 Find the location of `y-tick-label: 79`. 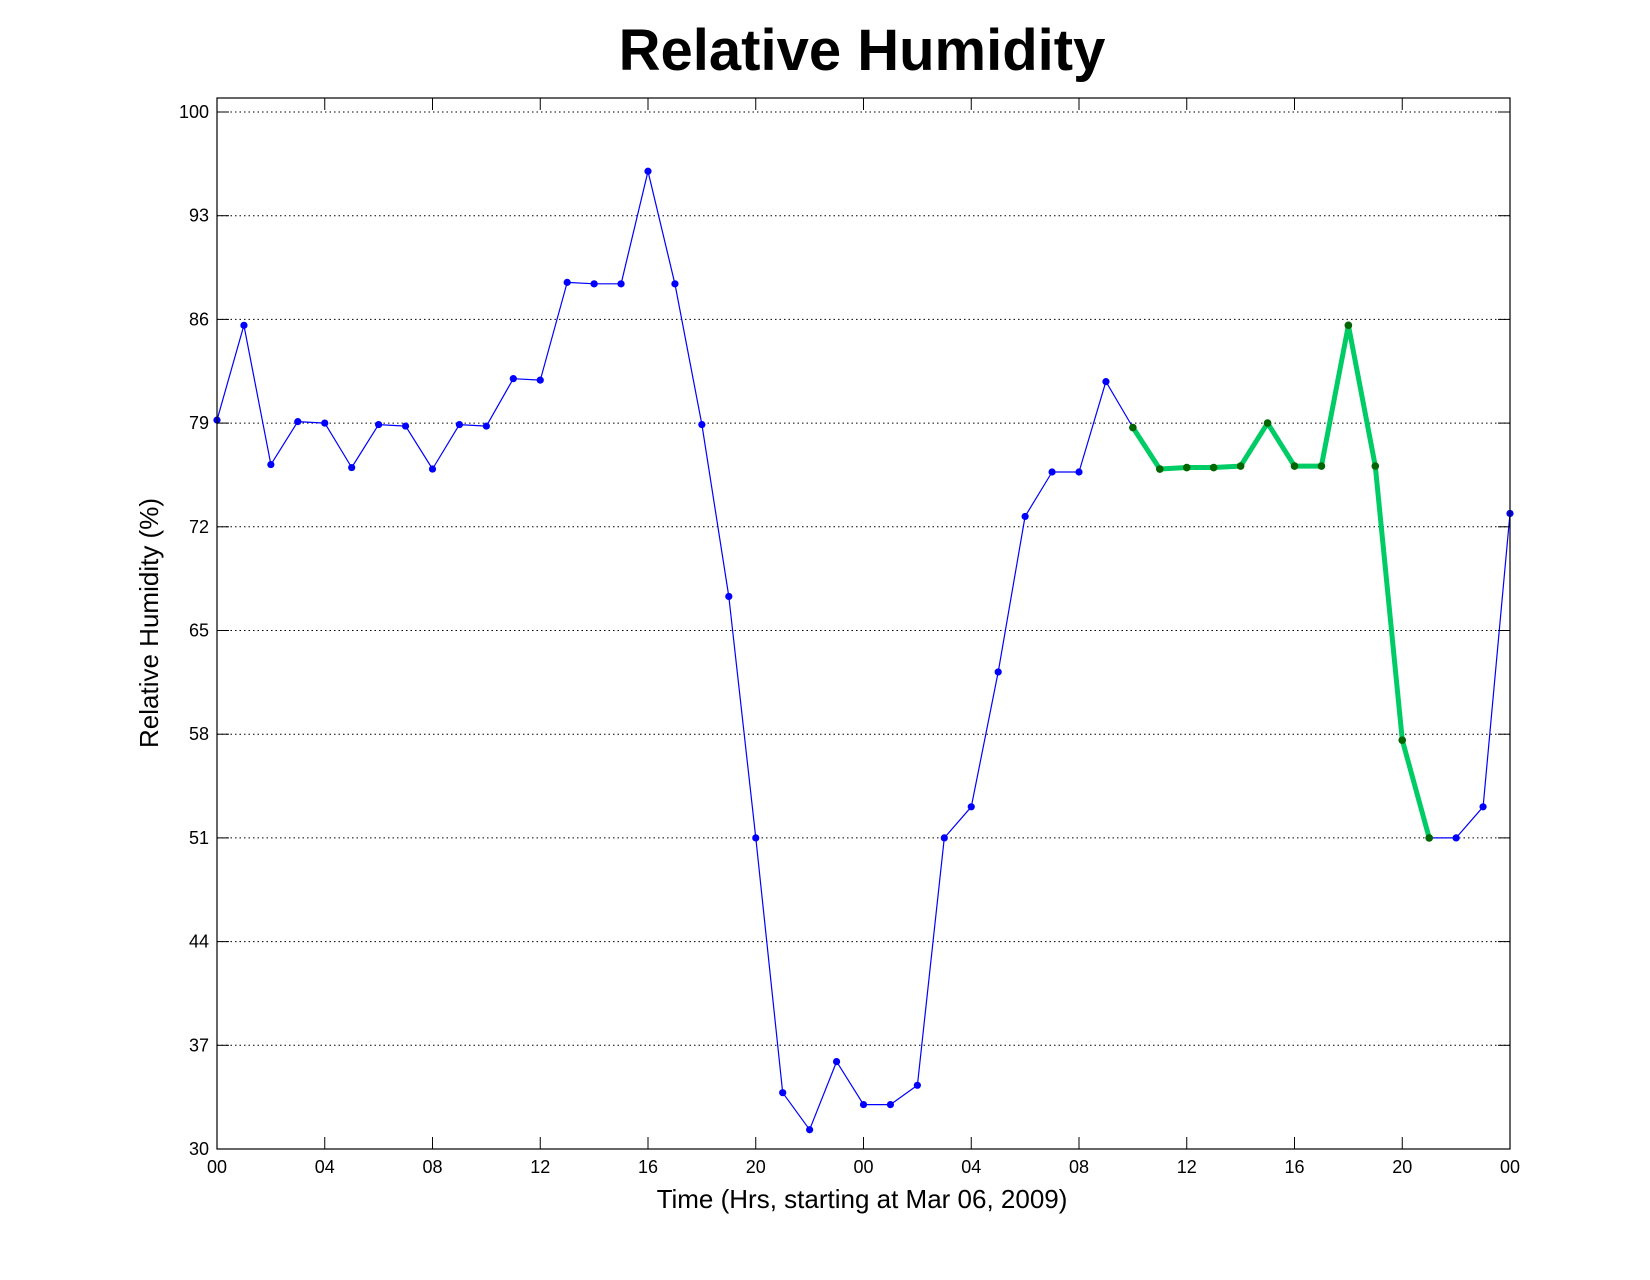

y-tick-label: 79 is located at coordinates (199, 423).